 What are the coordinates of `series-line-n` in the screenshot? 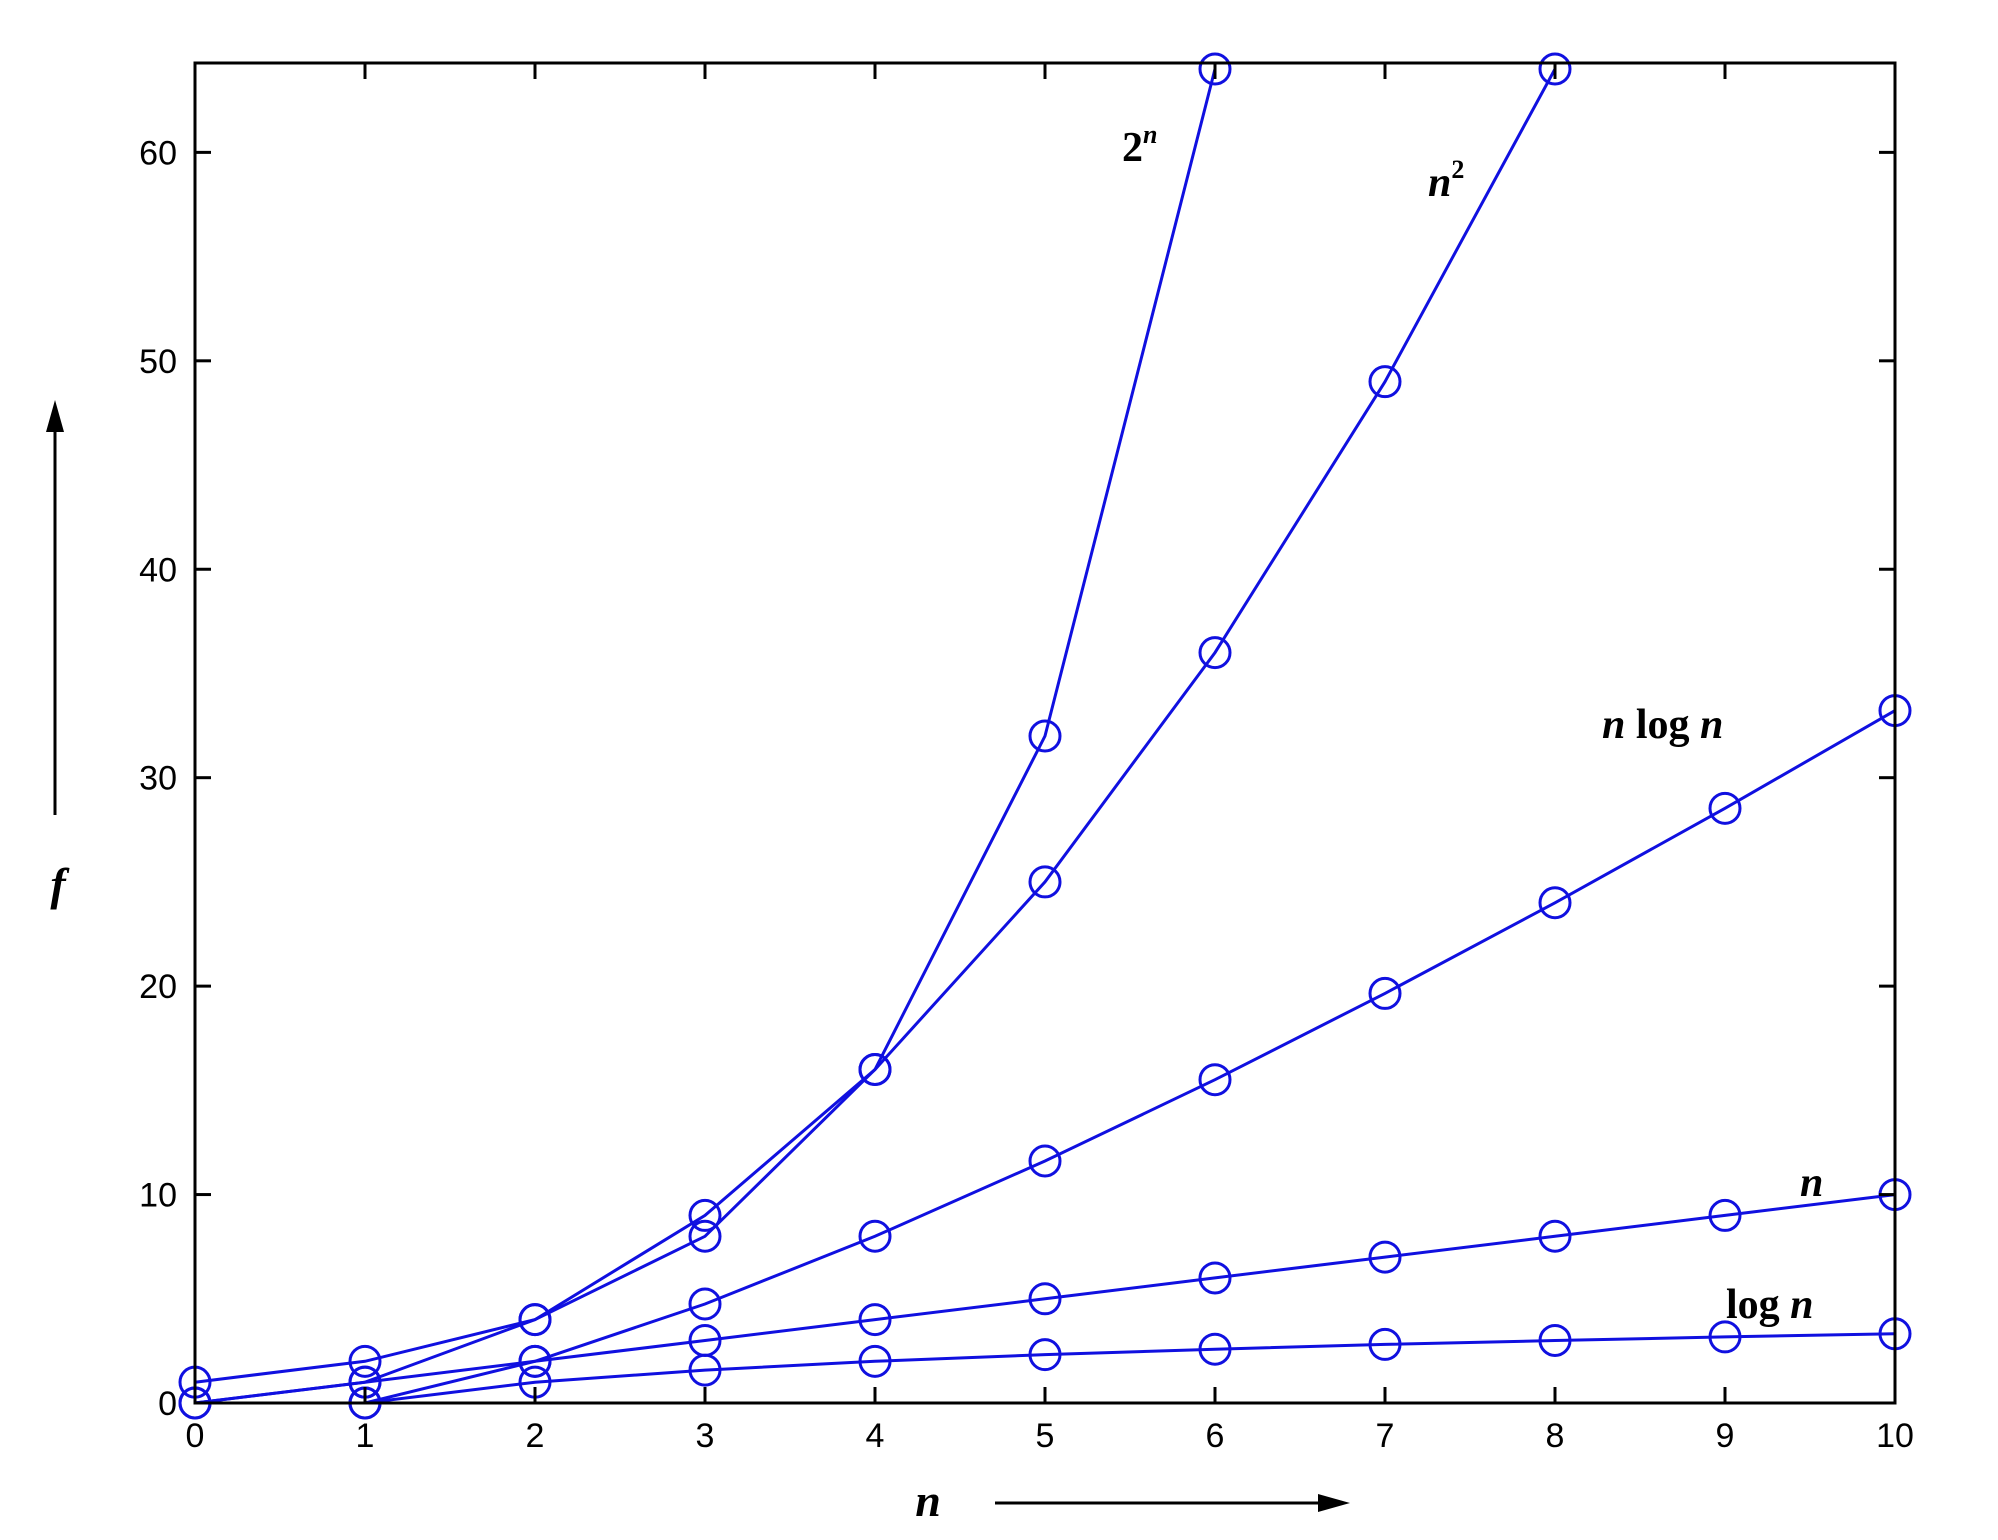 It's located at (1045, 1299).